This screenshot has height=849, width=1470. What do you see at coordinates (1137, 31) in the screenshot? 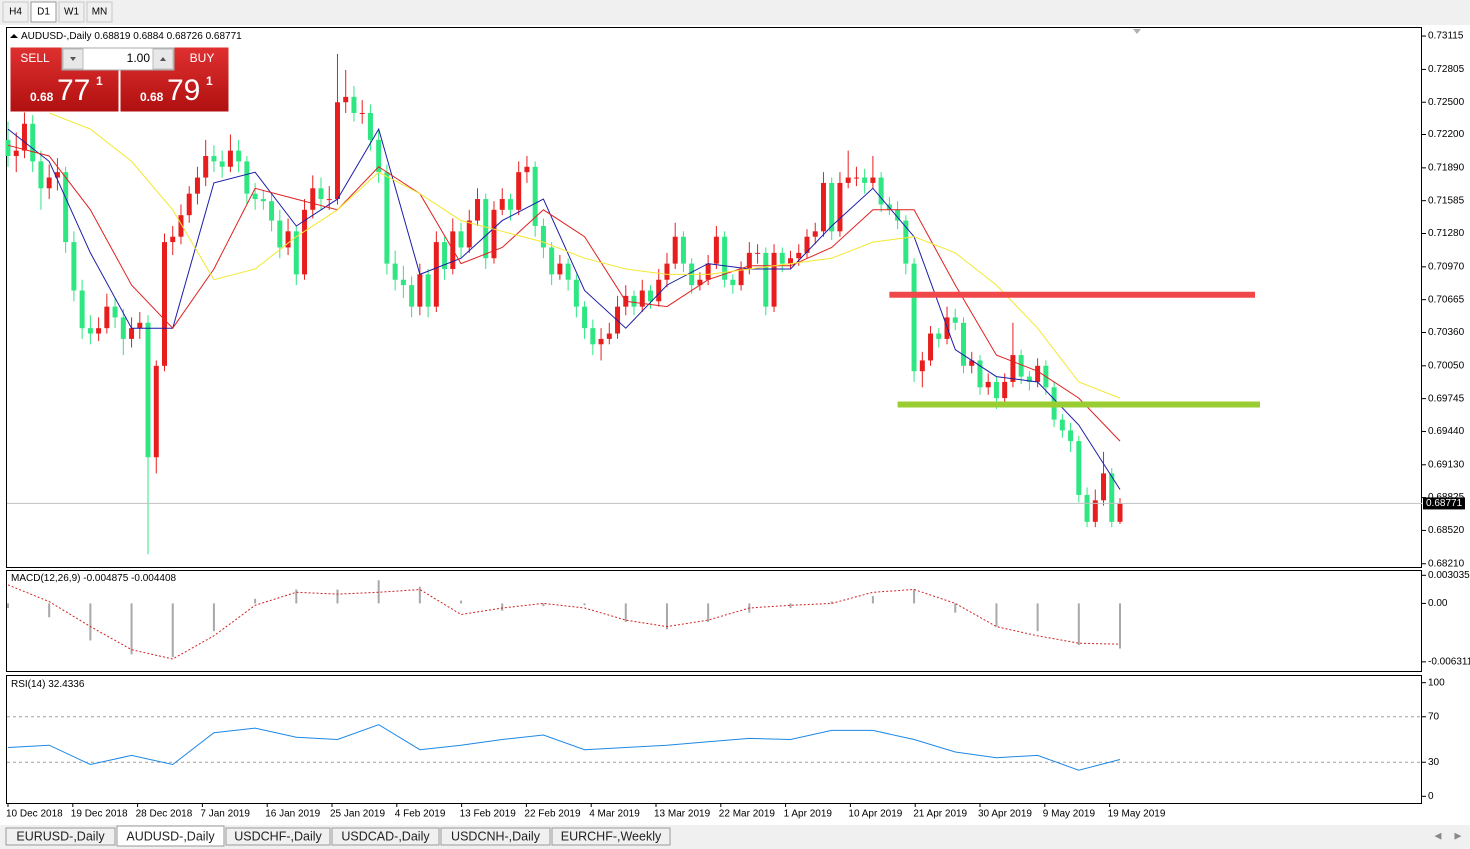
I see `chart-shift-marker` at bounding box center [1137, 31].